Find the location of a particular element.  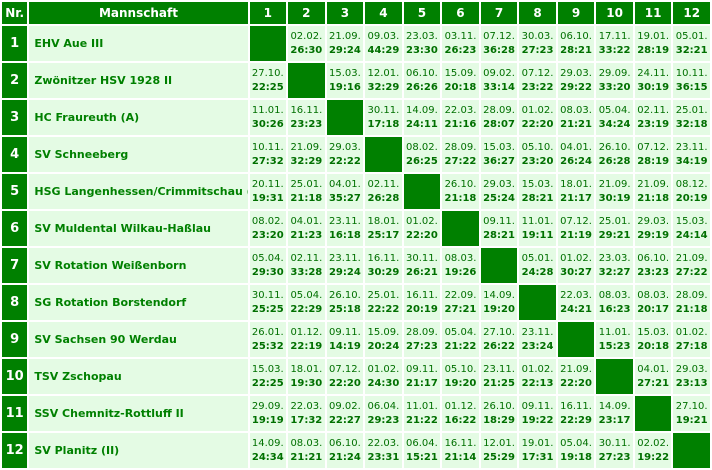

header-col-1: 1 is located at coordinates (268, 13).